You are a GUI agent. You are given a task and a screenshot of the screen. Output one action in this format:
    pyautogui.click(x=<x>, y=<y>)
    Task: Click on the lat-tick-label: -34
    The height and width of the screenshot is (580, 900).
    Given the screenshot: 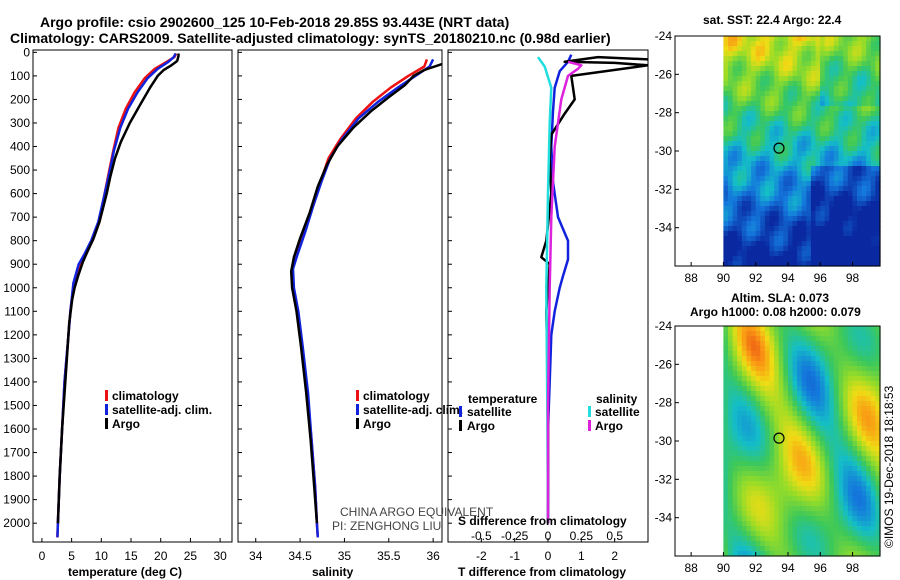 What is the action you would take?
    pyautogui.click(x=664, y=228)
    